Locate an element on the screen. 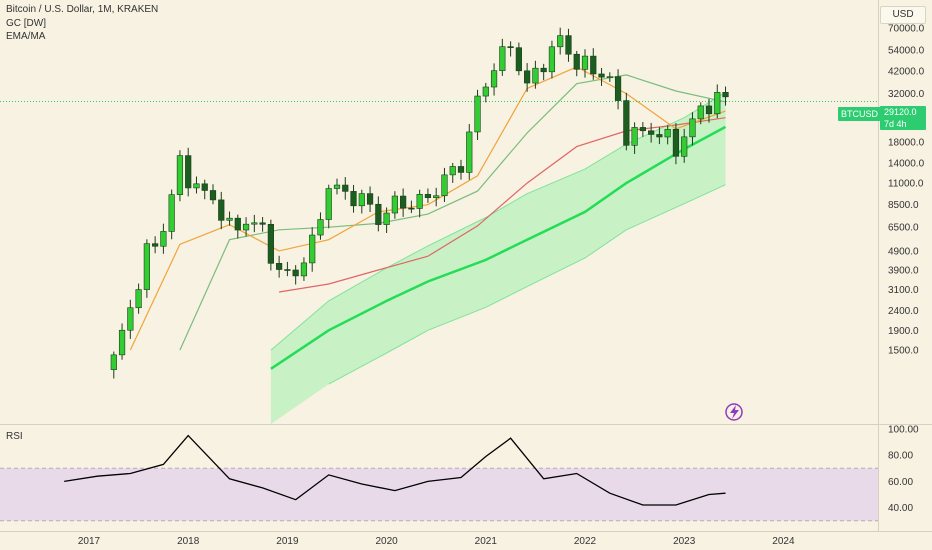  price-tick-label: 14000.0 is located at coordinates (906, 163).